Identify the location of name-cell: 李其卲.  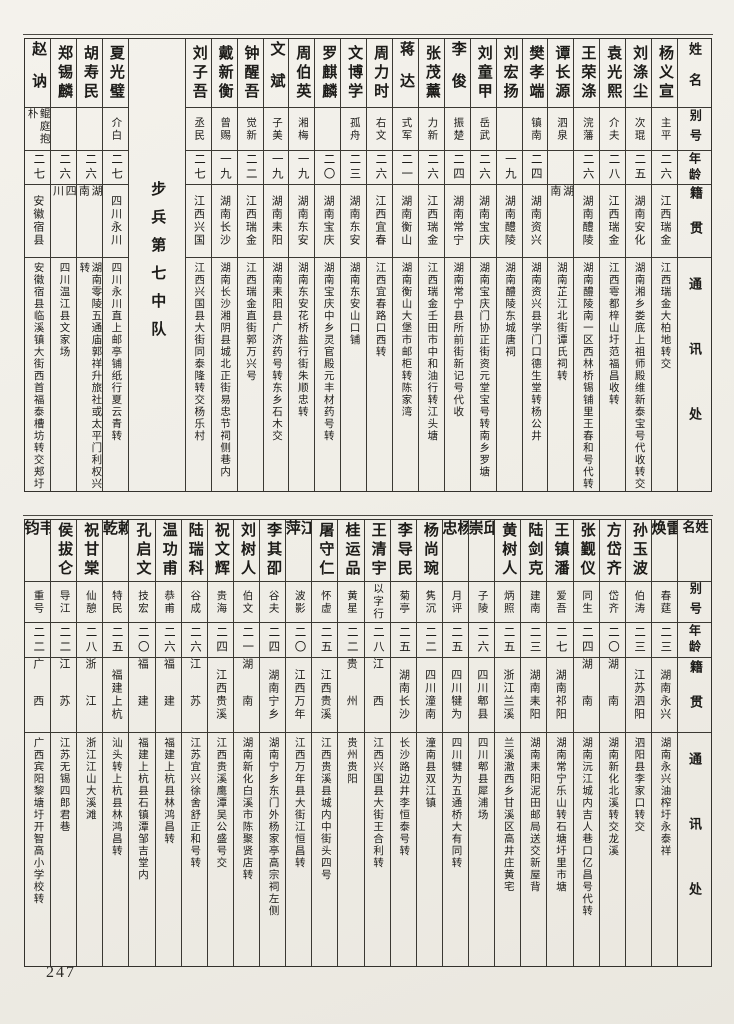
(273, 551).